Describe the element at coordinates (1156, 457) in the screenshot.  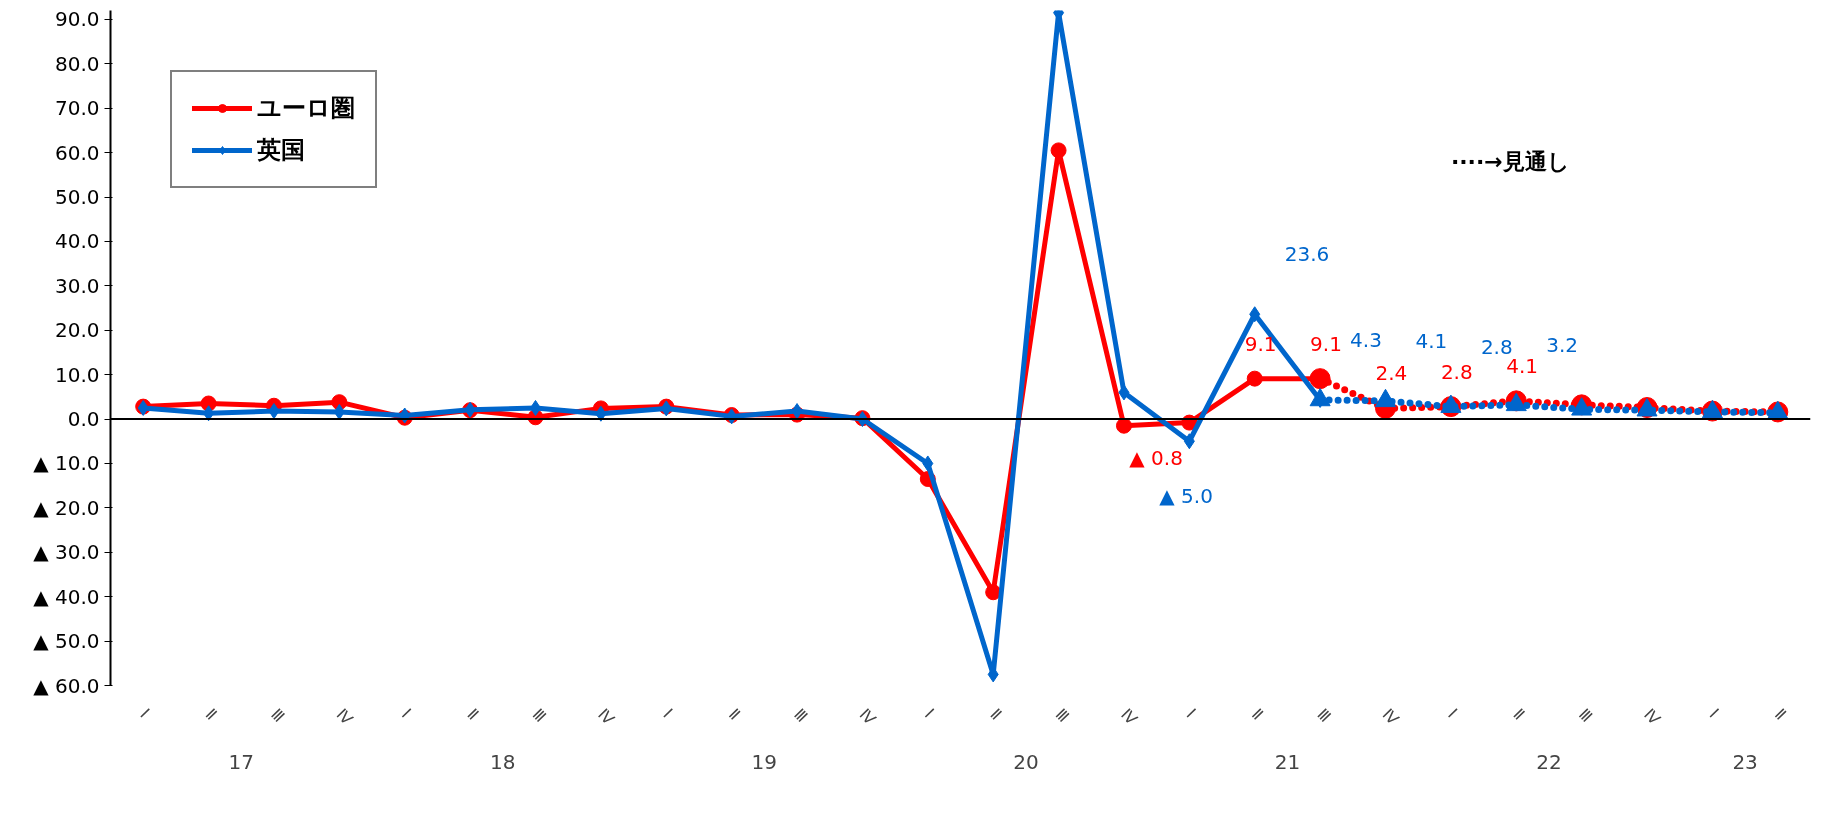
I see `annotation: ▲ 0.8` at that location.